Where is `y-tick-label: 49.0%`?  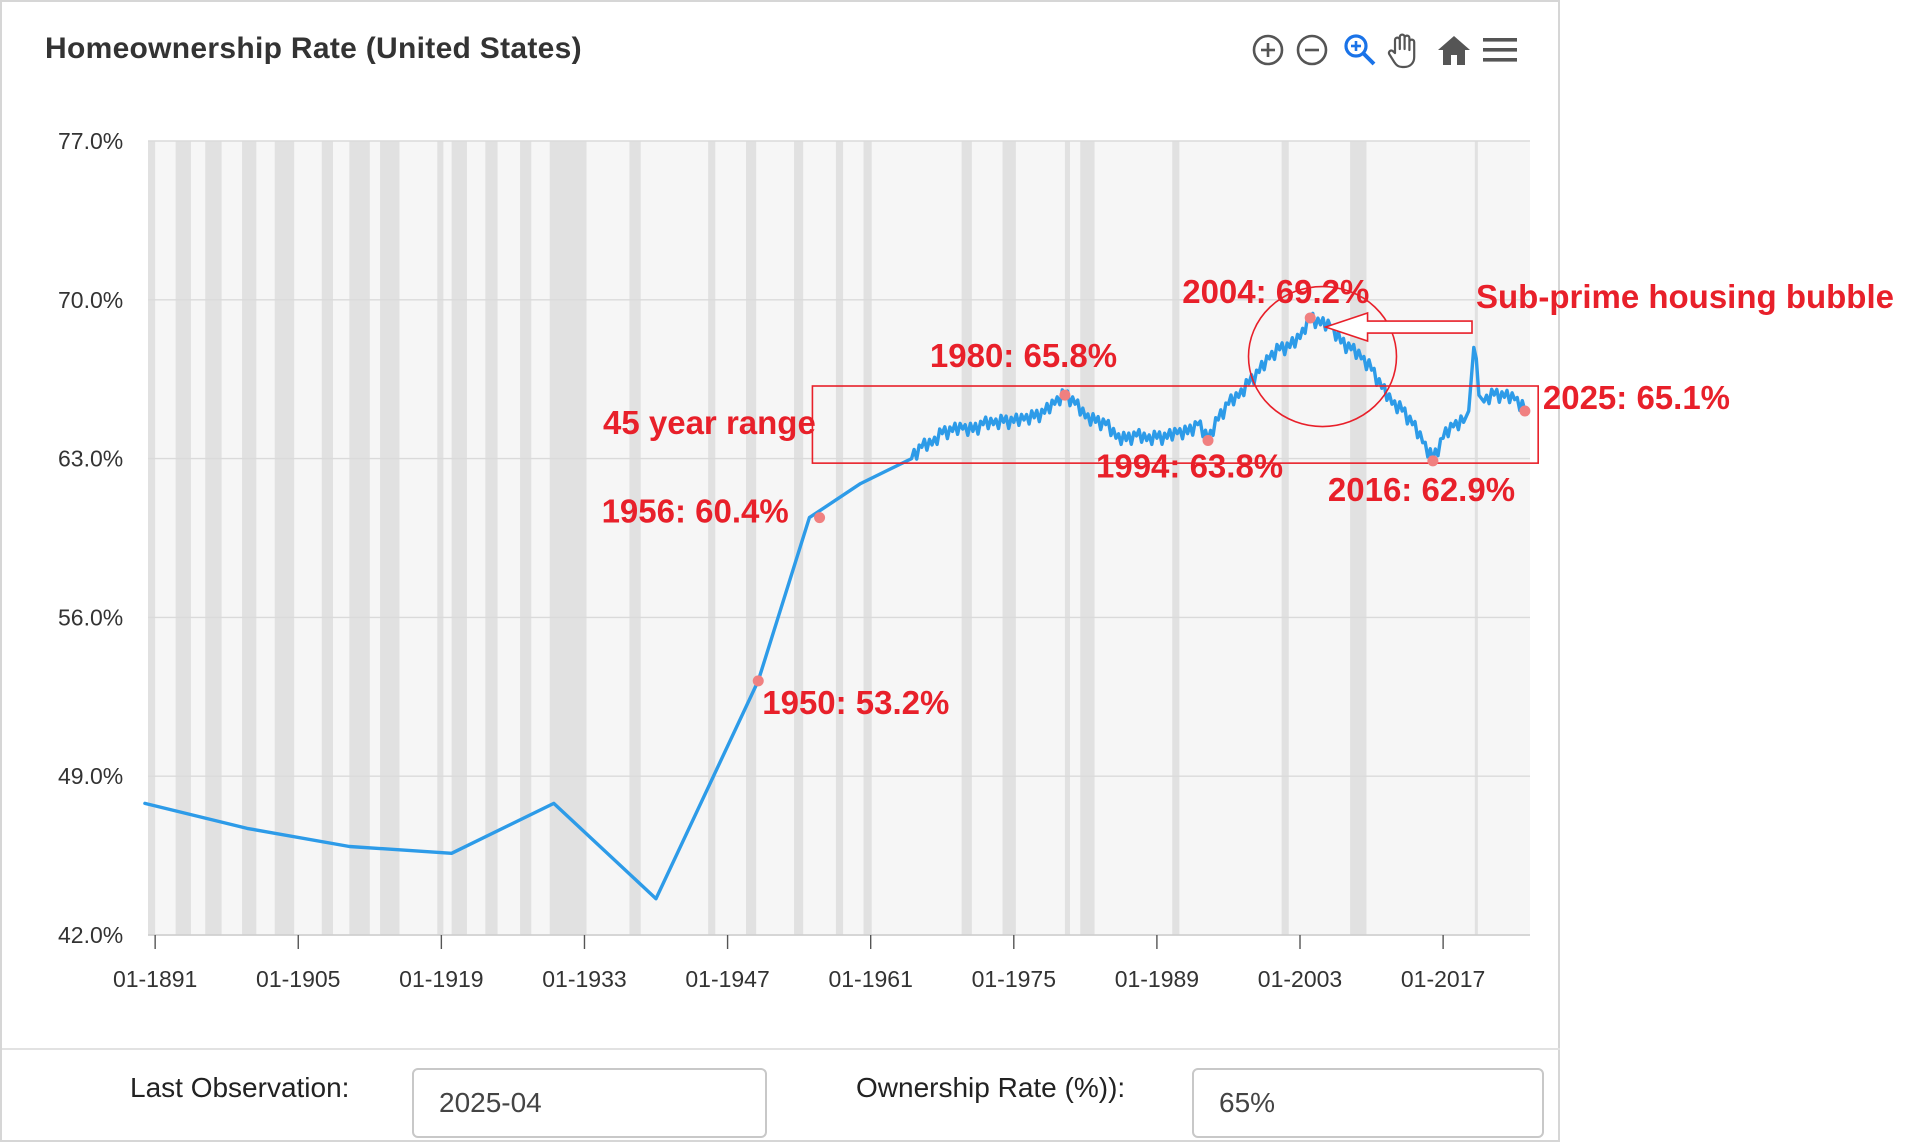 y-tick-label: 49.0% is located at coordinates (90, 776).